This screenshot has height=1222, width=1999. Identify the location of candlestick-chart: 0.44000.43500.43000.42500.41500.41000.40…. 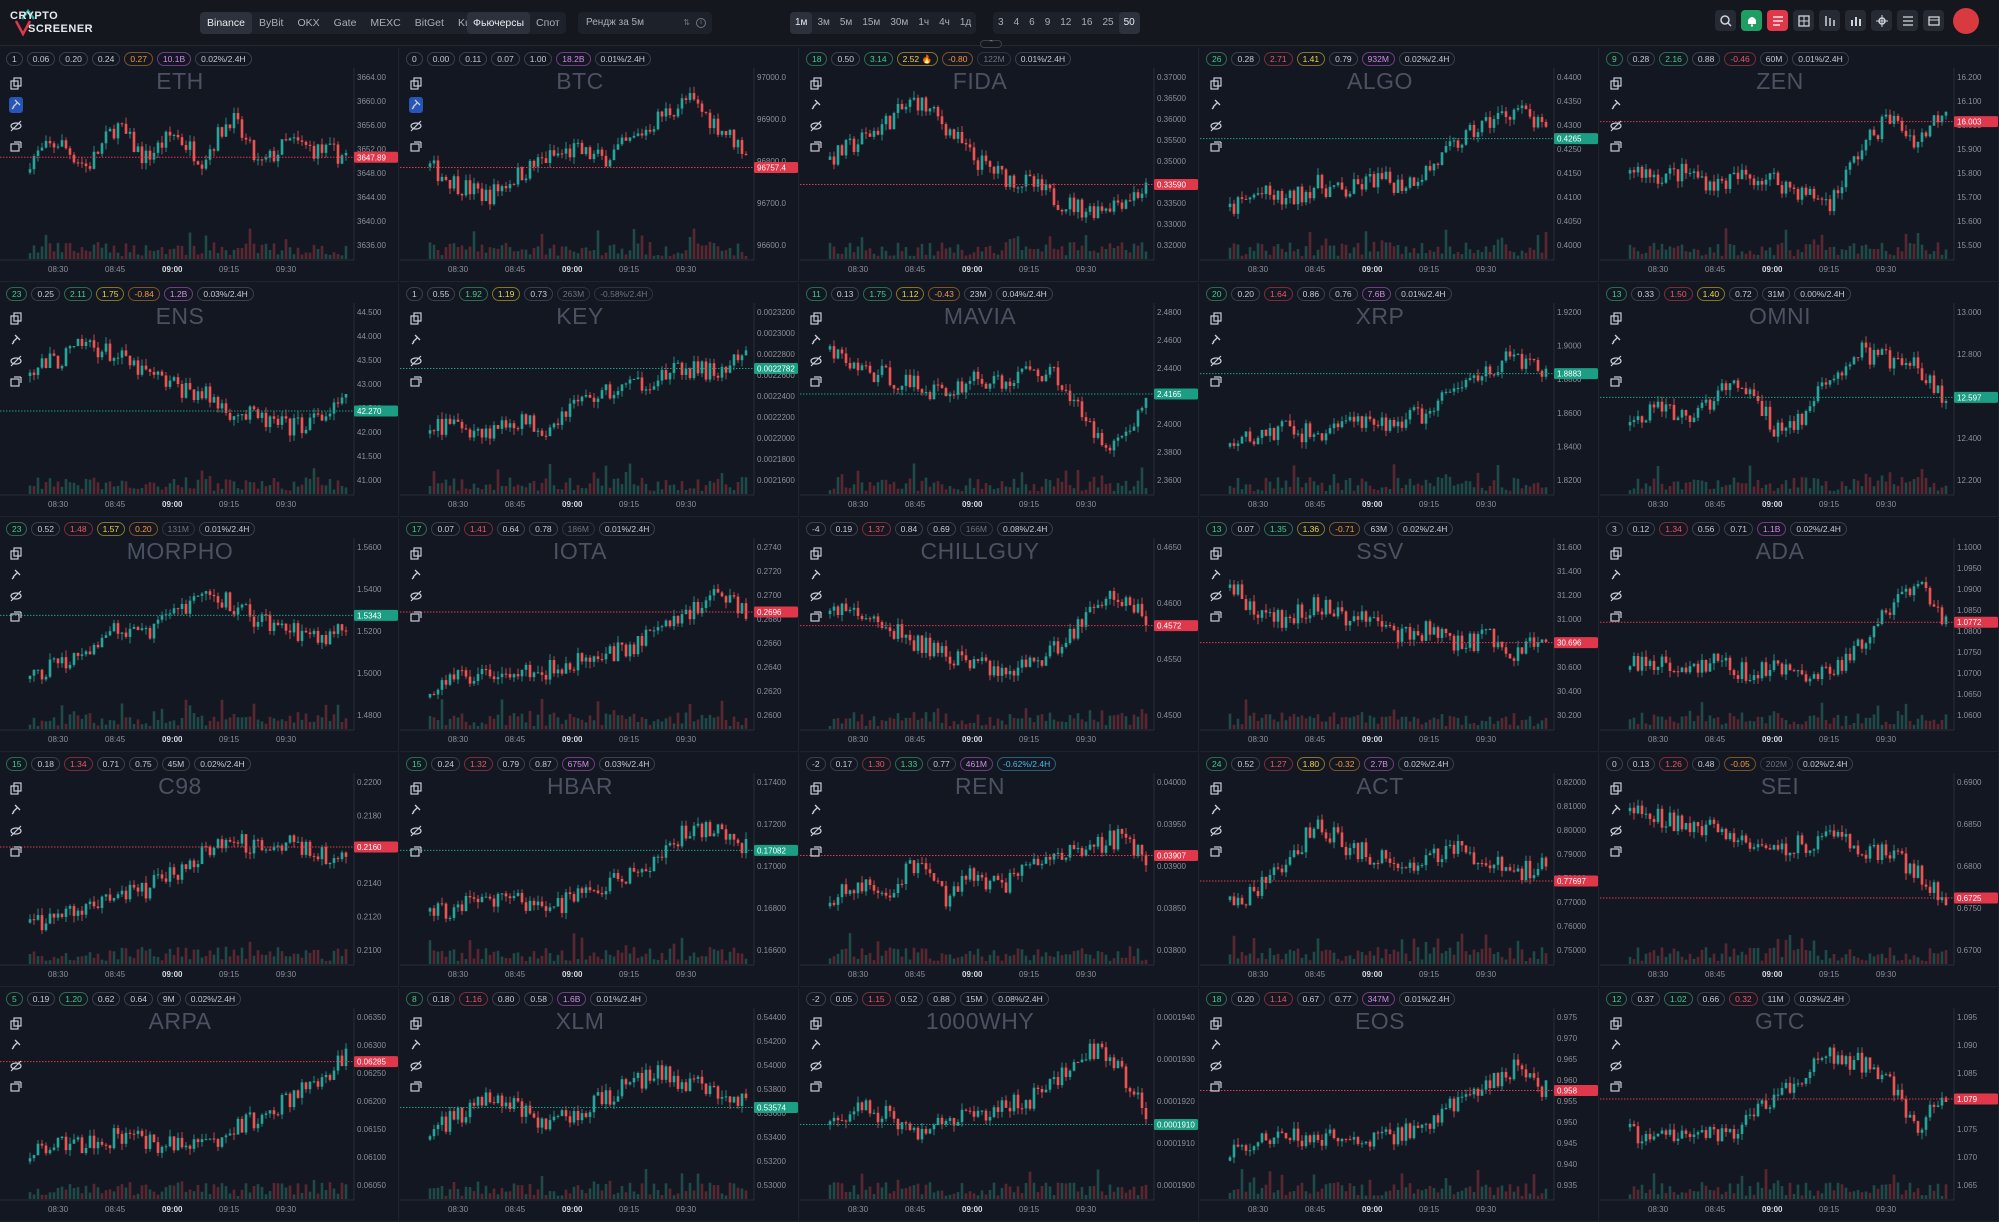
(1399, 165).